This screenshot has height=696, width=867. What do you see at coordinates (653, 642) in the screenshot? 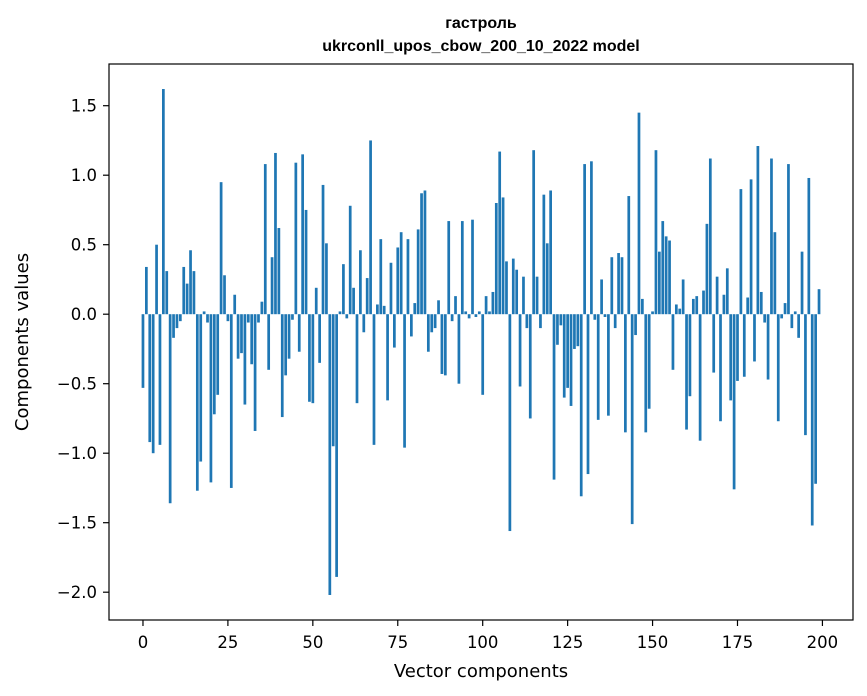
I see `x-tick-label: 150` at bounding box center [653, 642].